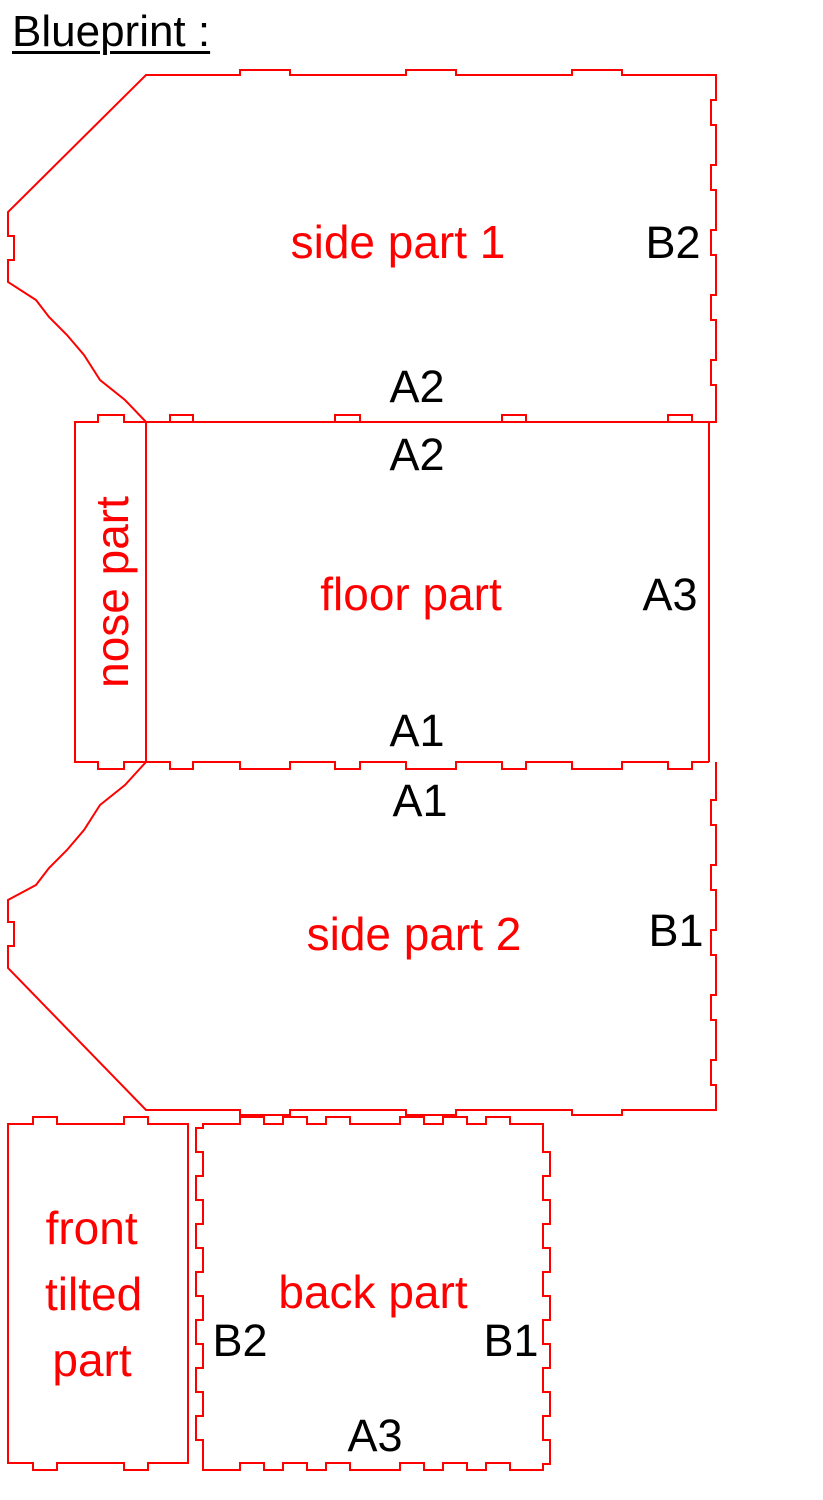 The height and width of the screenshot is (1500, 823). Describe the element at coordinates (91, 1360) in the screenshot. I see `front-tilted-part-label-line-3: part` at that location.